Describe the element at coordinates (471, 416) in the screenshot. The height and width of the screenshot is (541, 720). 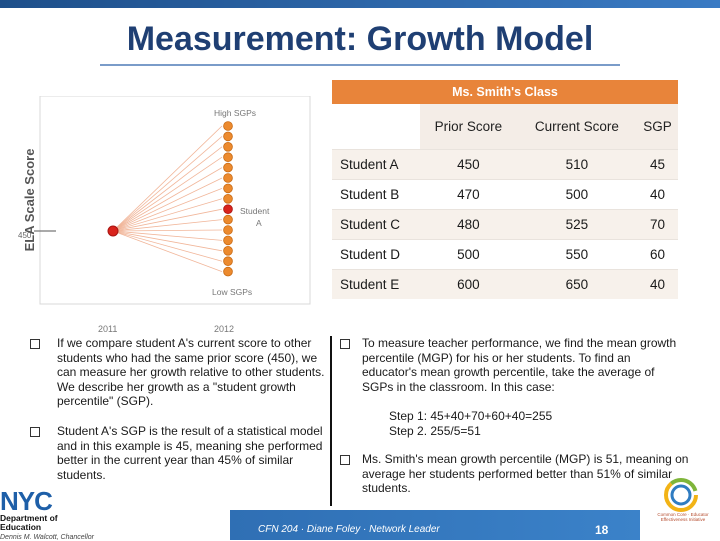
I see `calc-step-1: Step 1: 45+40+70+60+40=255` at that location.